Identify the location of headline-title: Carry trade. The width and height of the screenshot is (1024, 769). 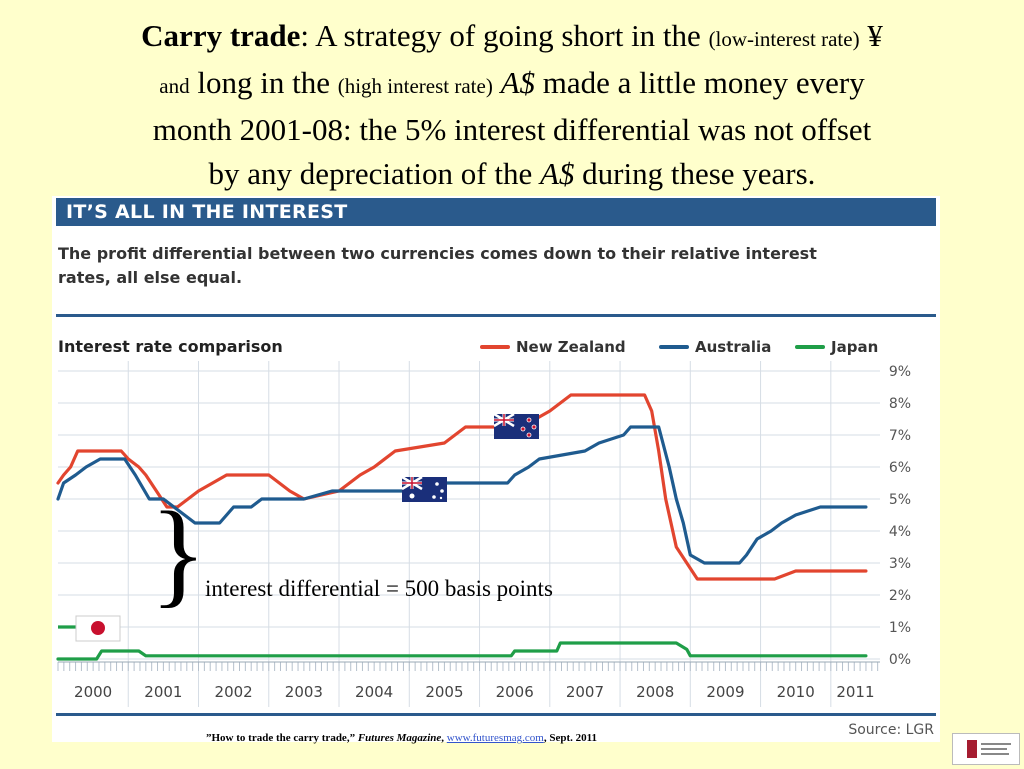
(221, 35).